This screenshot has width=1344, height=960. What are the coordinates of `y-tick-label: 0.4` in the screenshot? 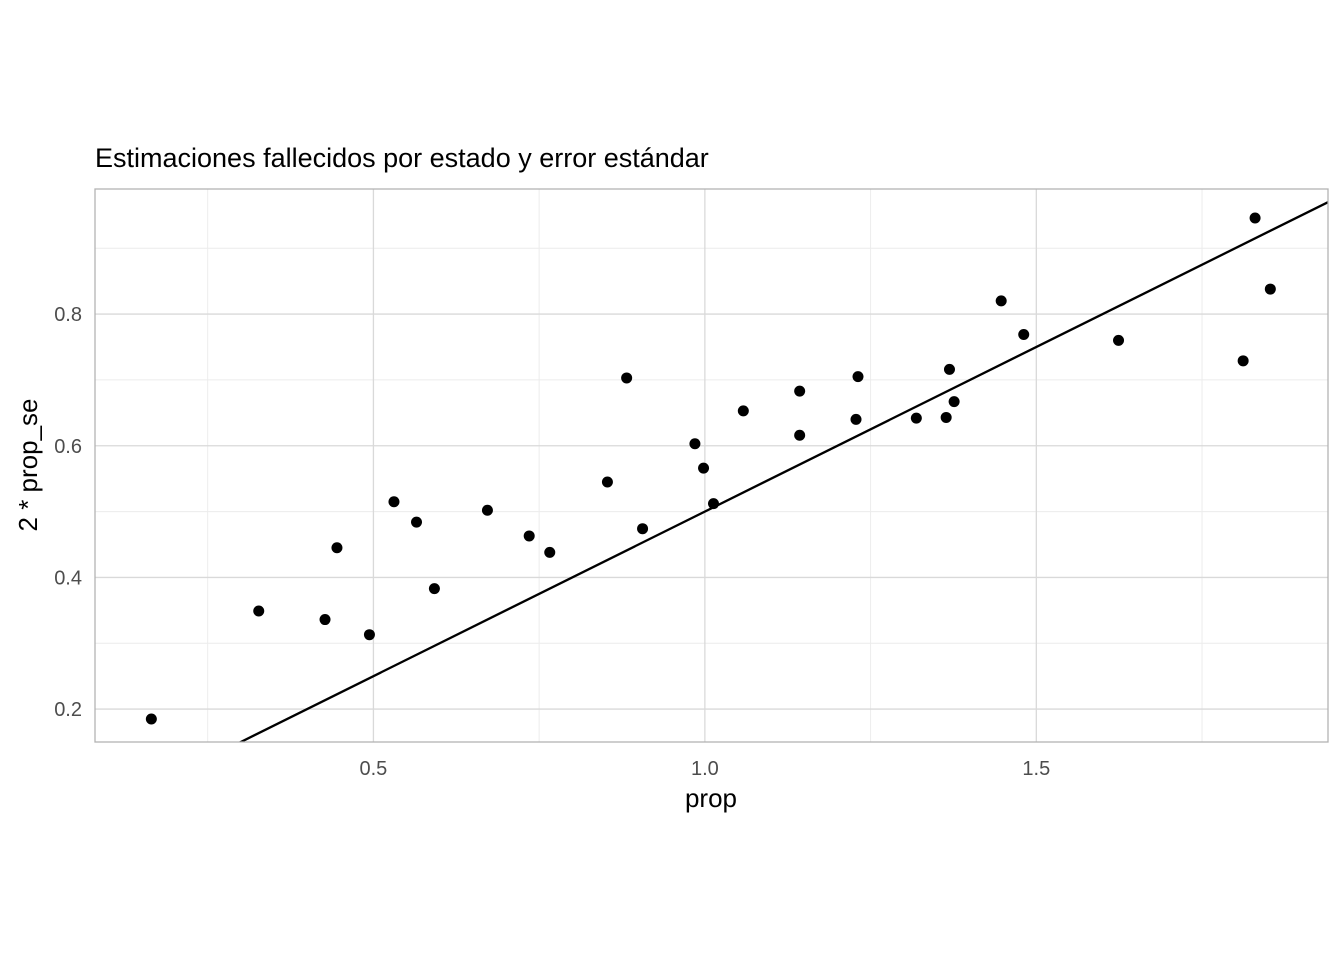 It's located at (68, 578).